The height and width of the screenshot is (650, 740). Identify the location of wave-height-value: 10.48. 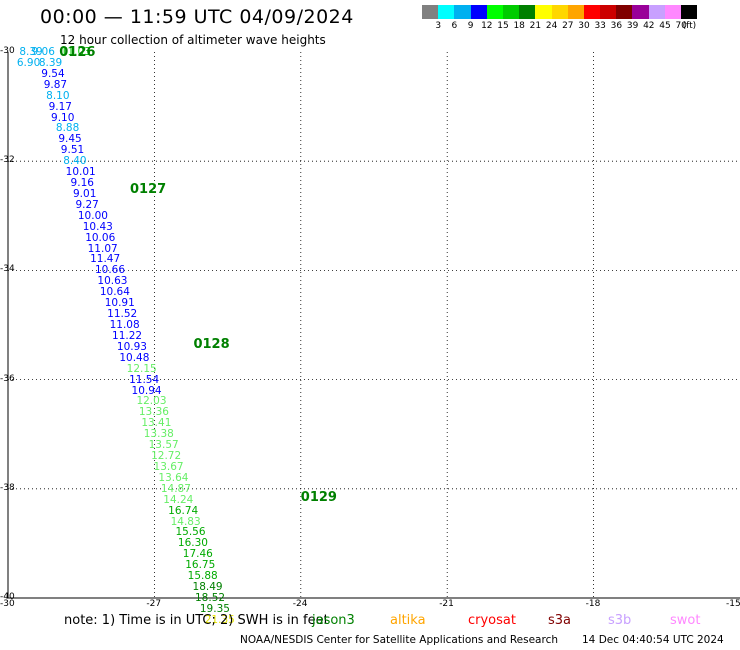
(134, 357).